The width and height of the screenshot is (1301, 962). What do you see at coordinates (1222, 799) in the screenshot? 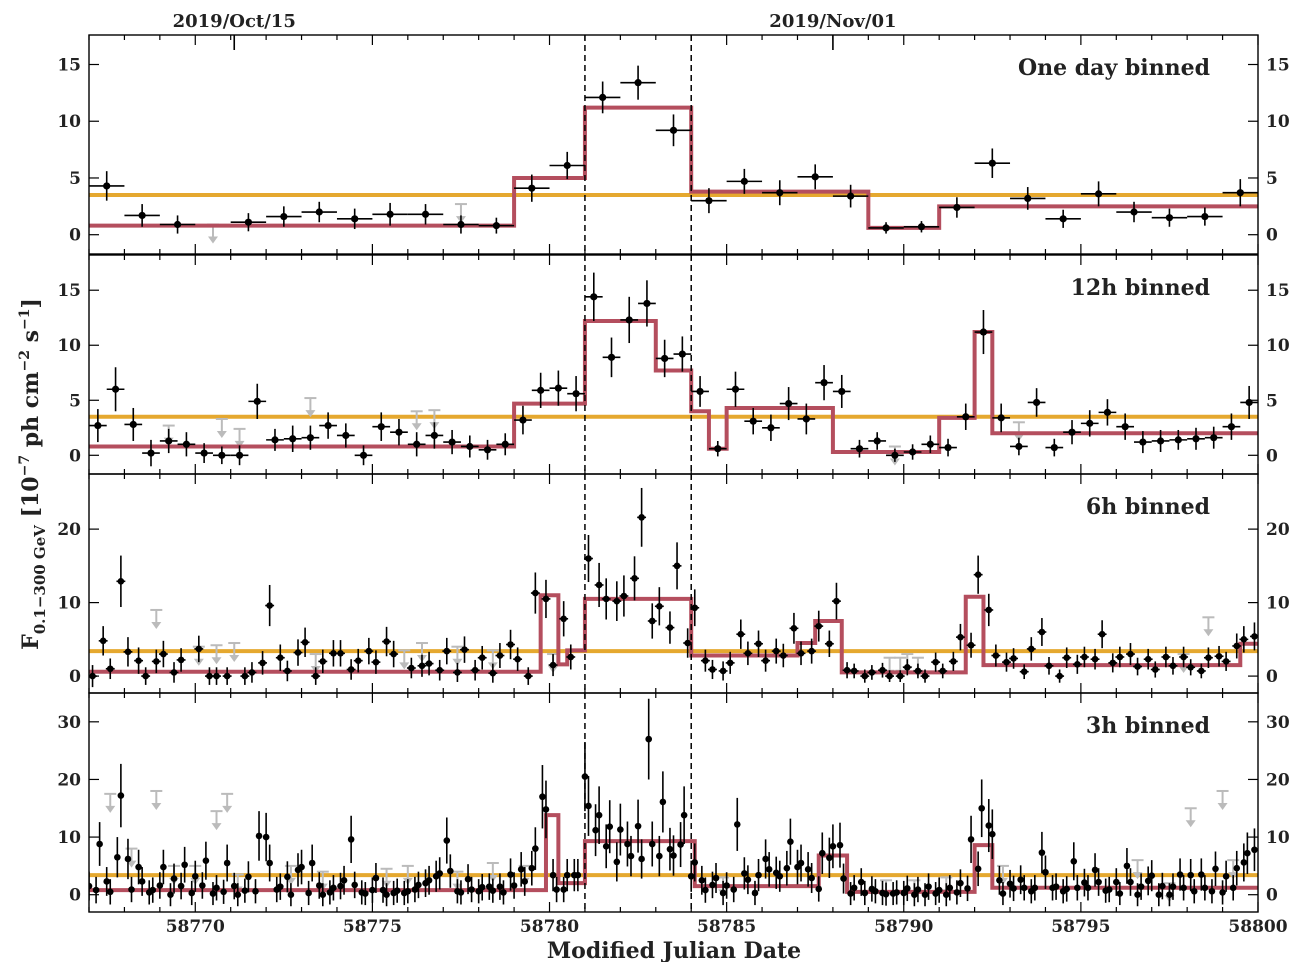
I see `upper-limit` at bounding box center [1222, 799].